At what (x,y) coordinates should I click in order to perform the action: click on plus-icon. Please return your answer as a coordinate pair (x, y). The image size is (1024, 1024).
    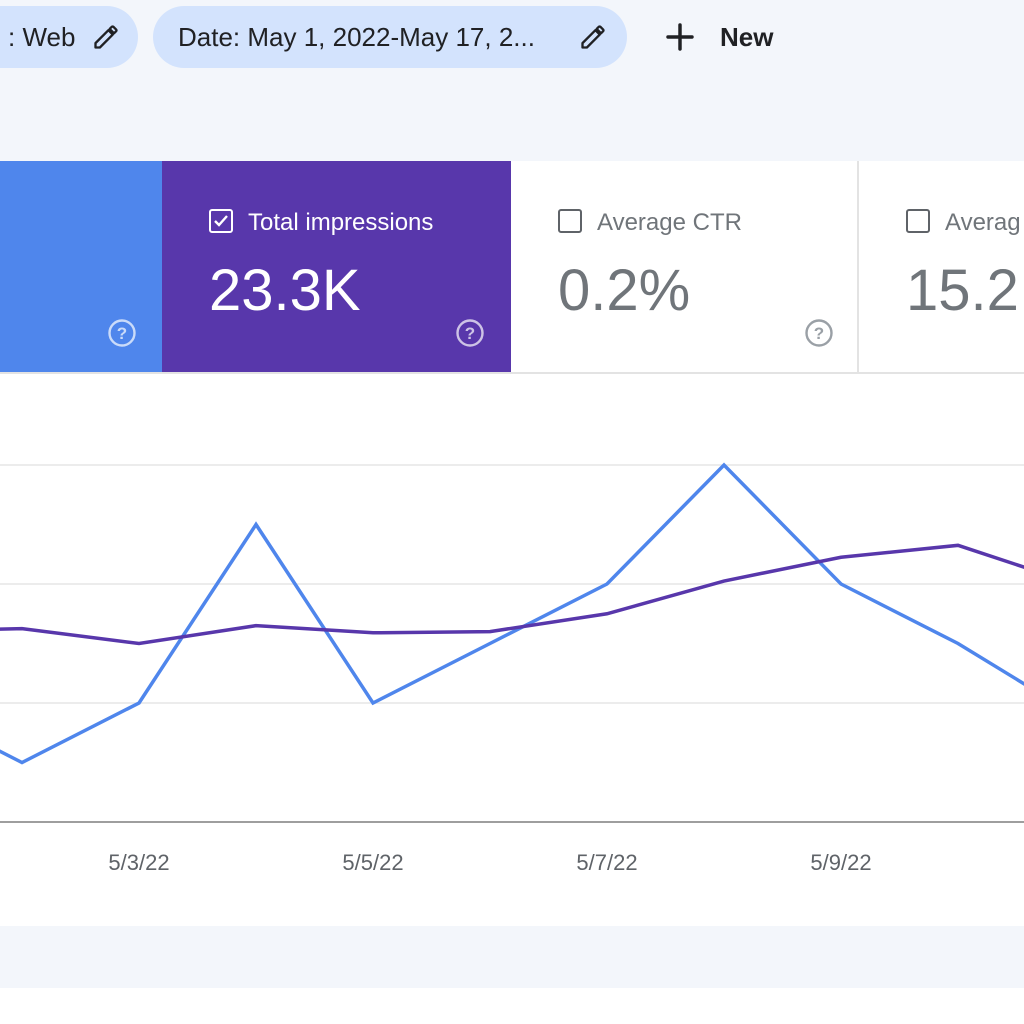
    Looking at the image, I should click on (680, 37).